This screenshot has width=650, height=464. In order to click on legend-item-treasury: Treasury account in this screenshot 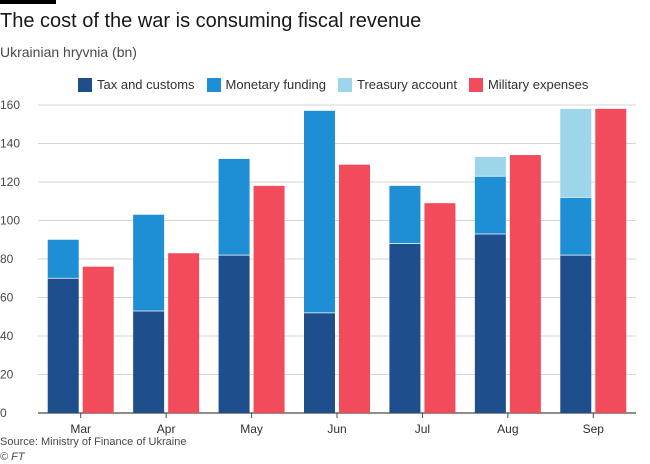, I will do `click(397, 84)`.